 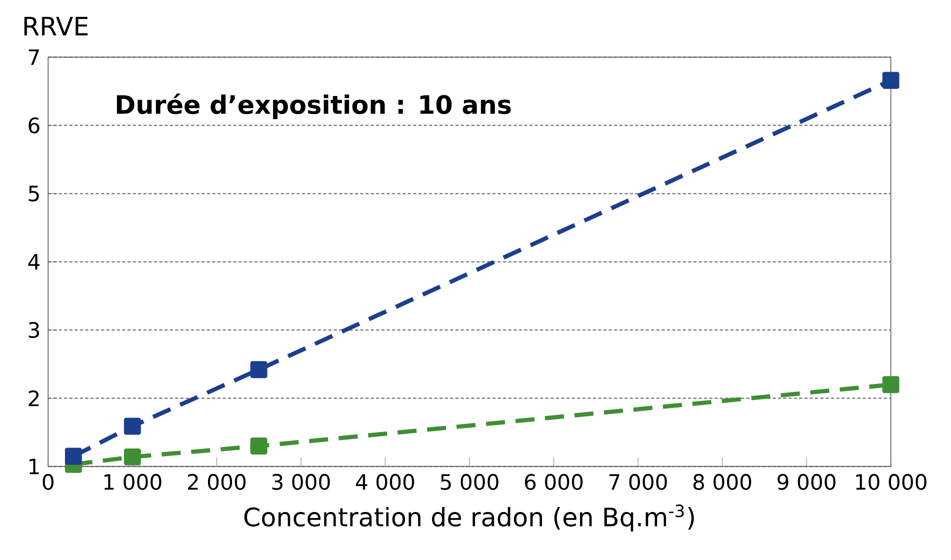 What do you see at coordinates (33, 194) in the screenshot?
I see `y-tick-label: 5` at bounding box center [33, 194].